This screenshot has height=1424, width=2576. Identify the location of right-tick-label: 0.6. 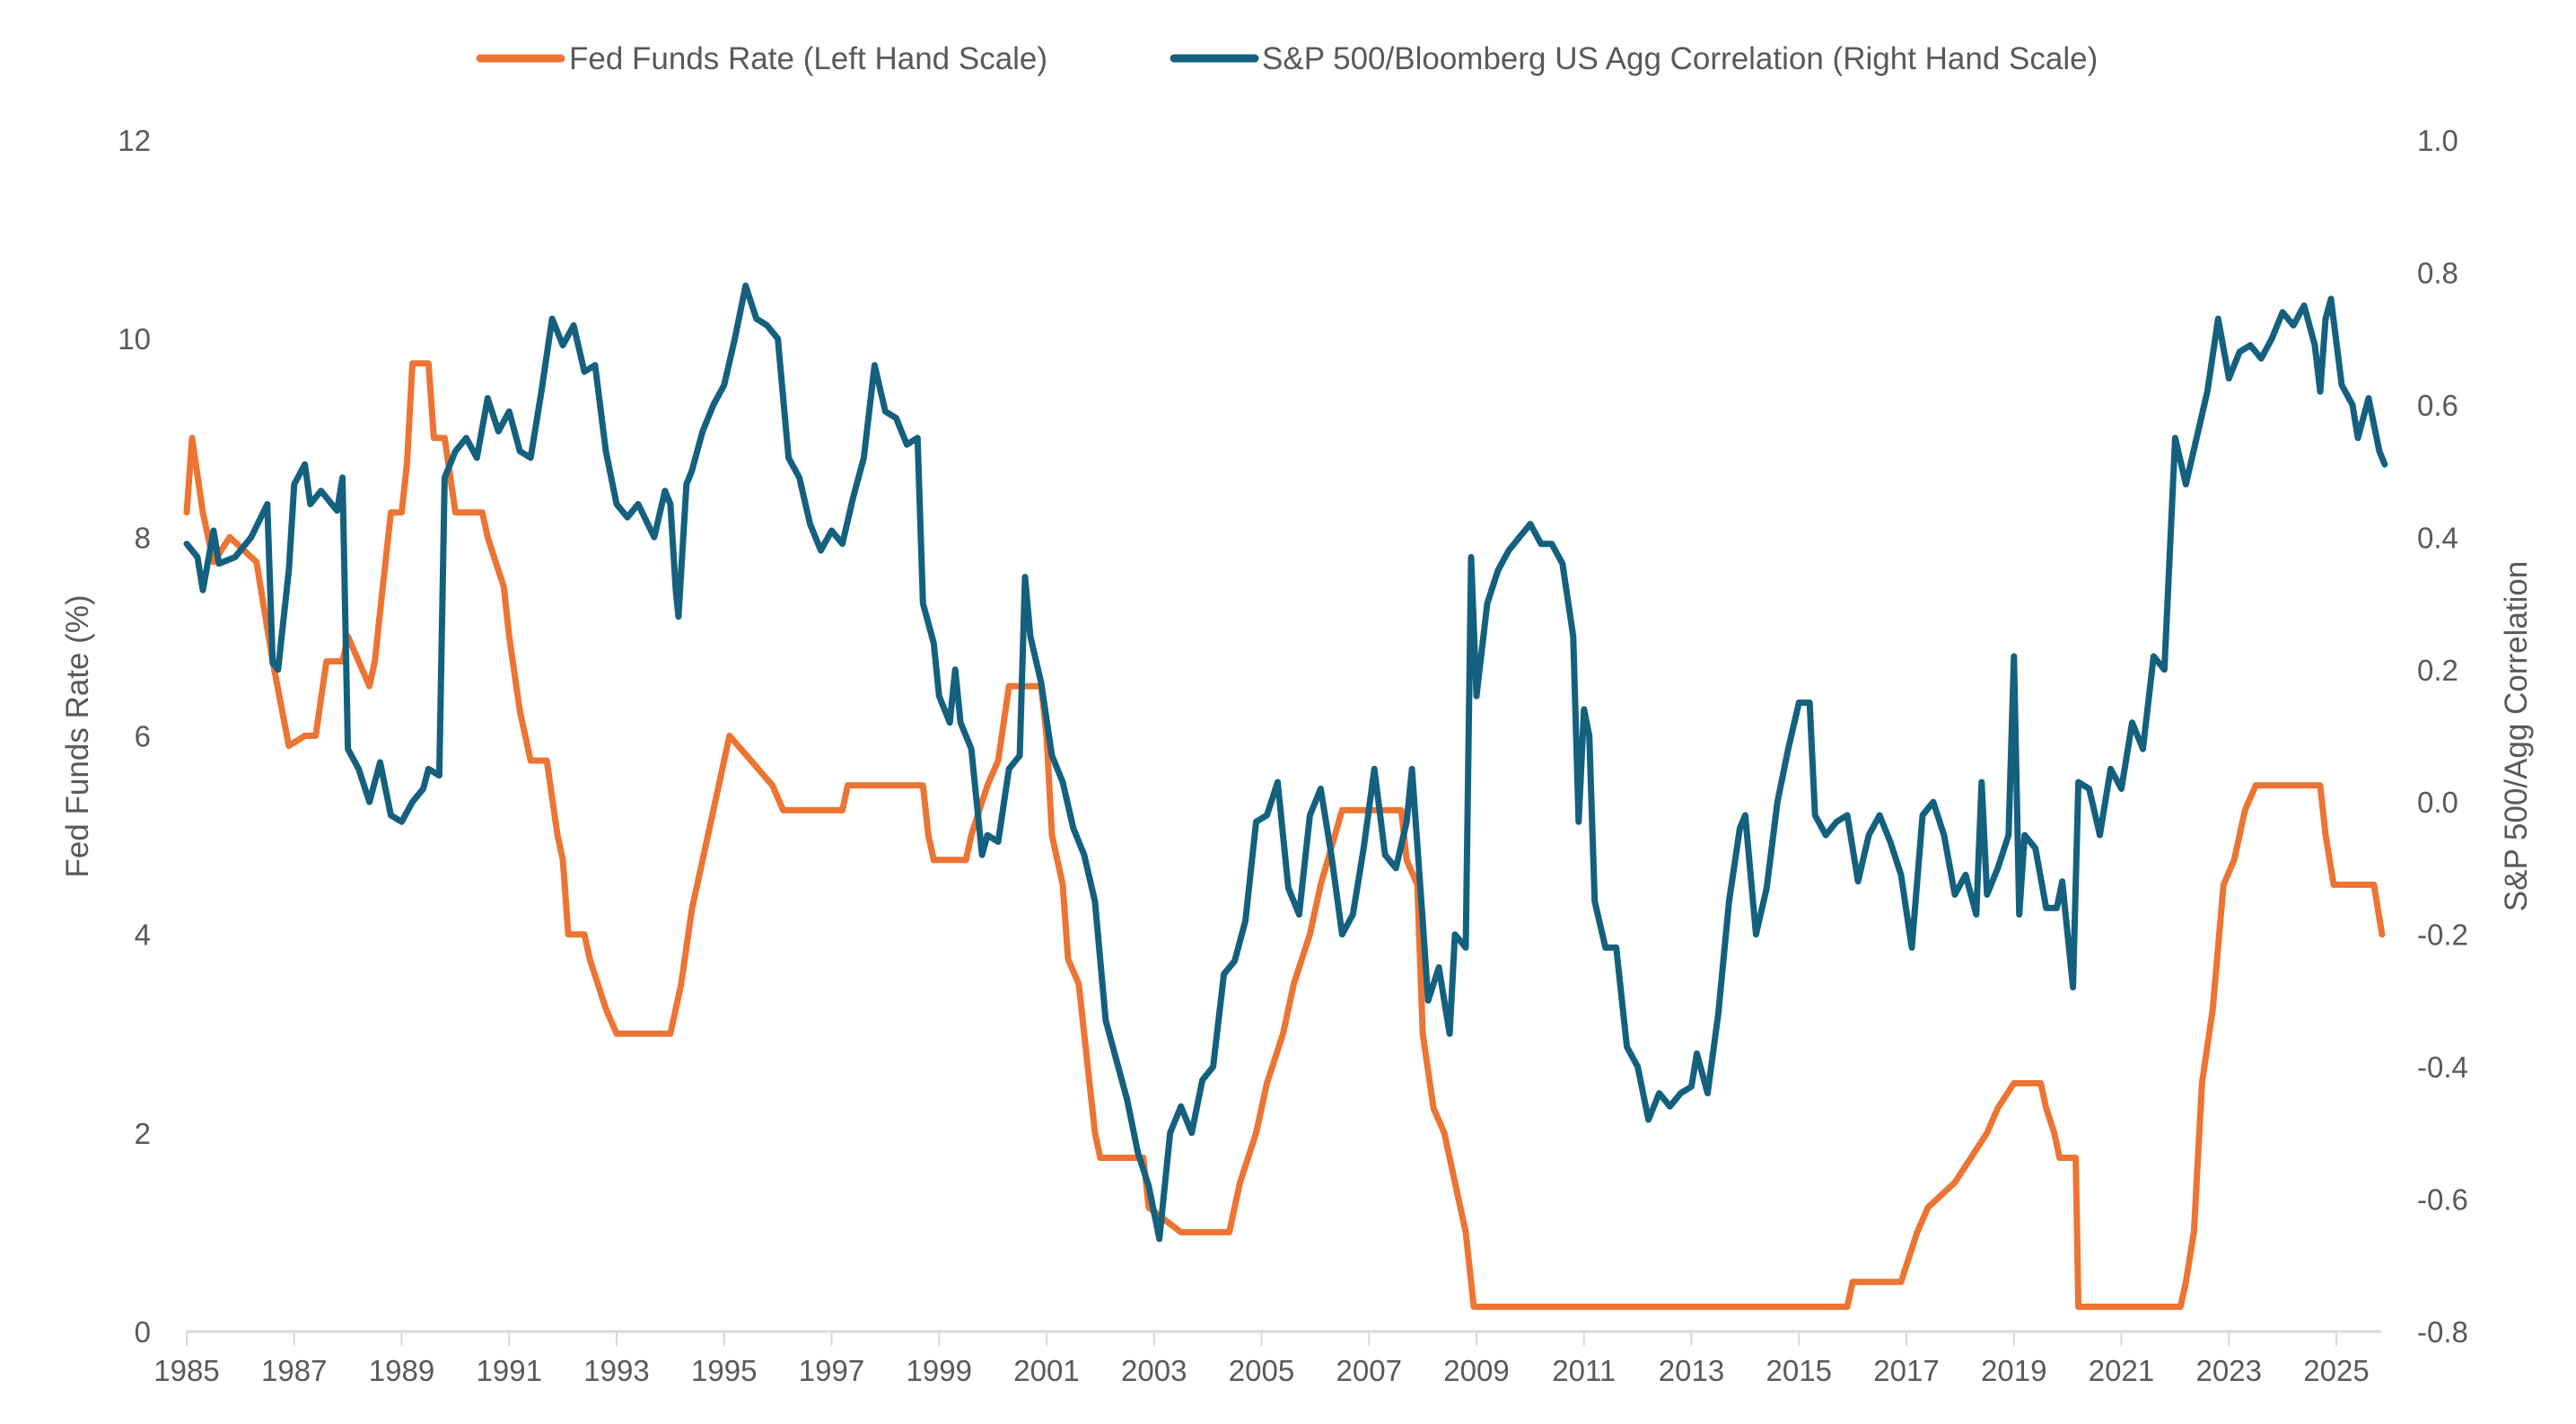
(2437, 405).